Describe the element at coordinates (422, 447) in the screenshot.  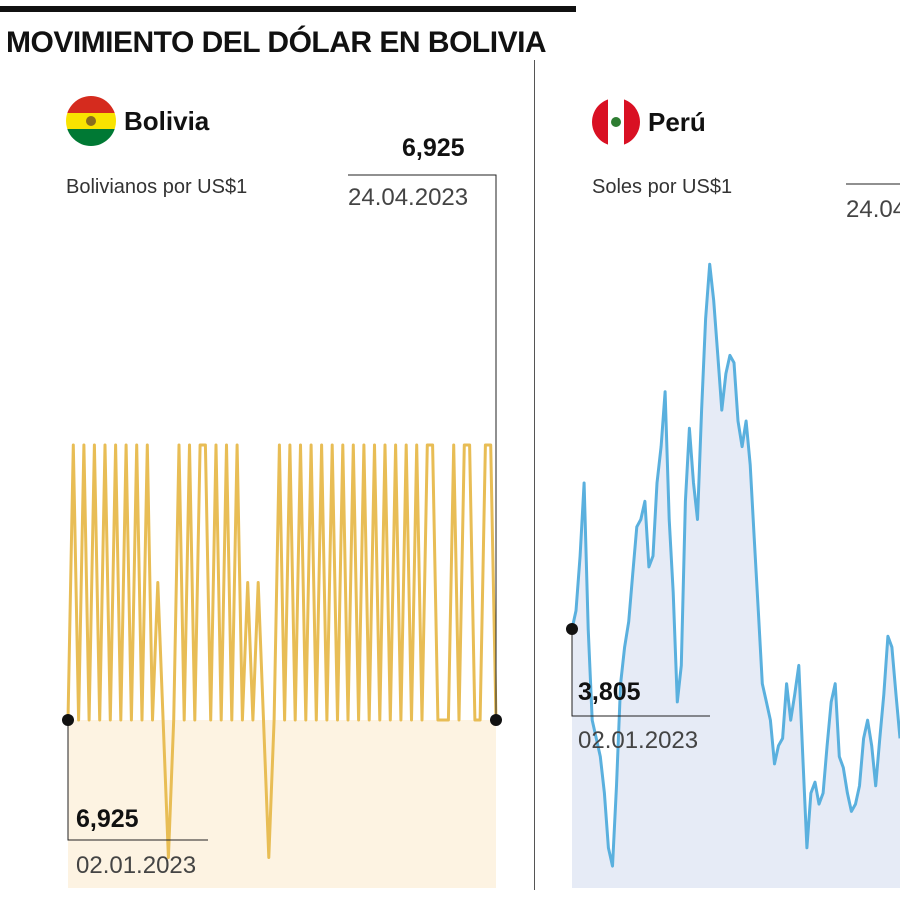
I see `bolivia-end-leader` at that location.